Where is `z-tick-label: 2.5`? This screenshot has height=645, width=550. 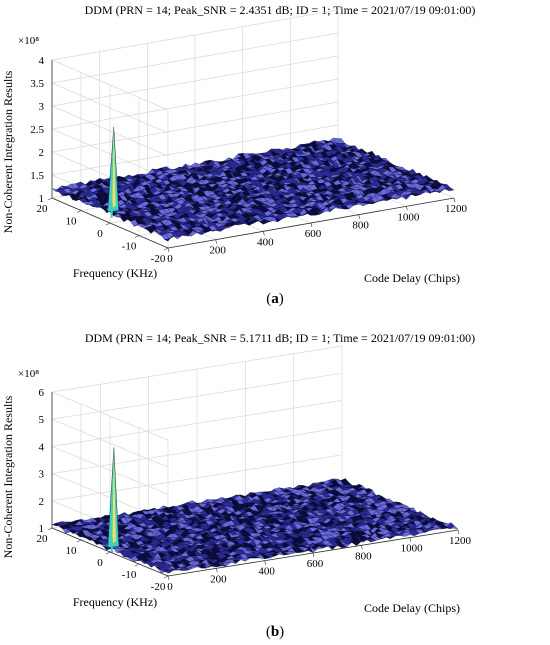 z-tick-label: 2.5 is located at coordinates (37, 130).